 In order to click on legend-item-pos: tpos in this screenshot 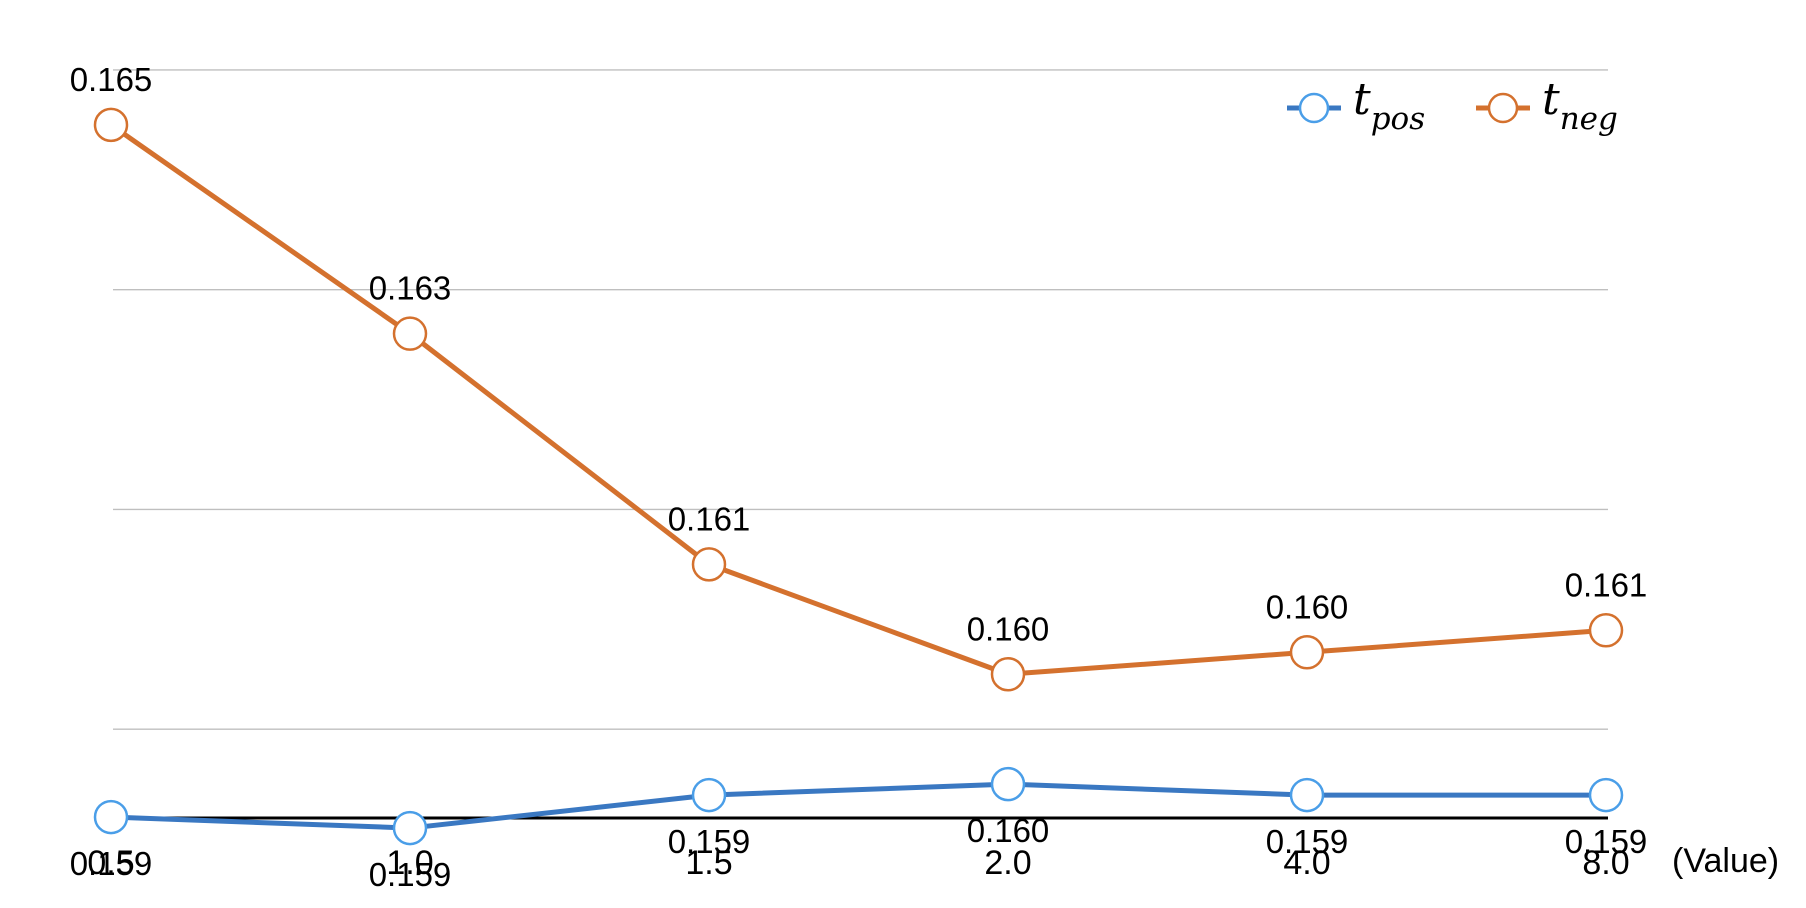, I will do `click(1356, 105)`.